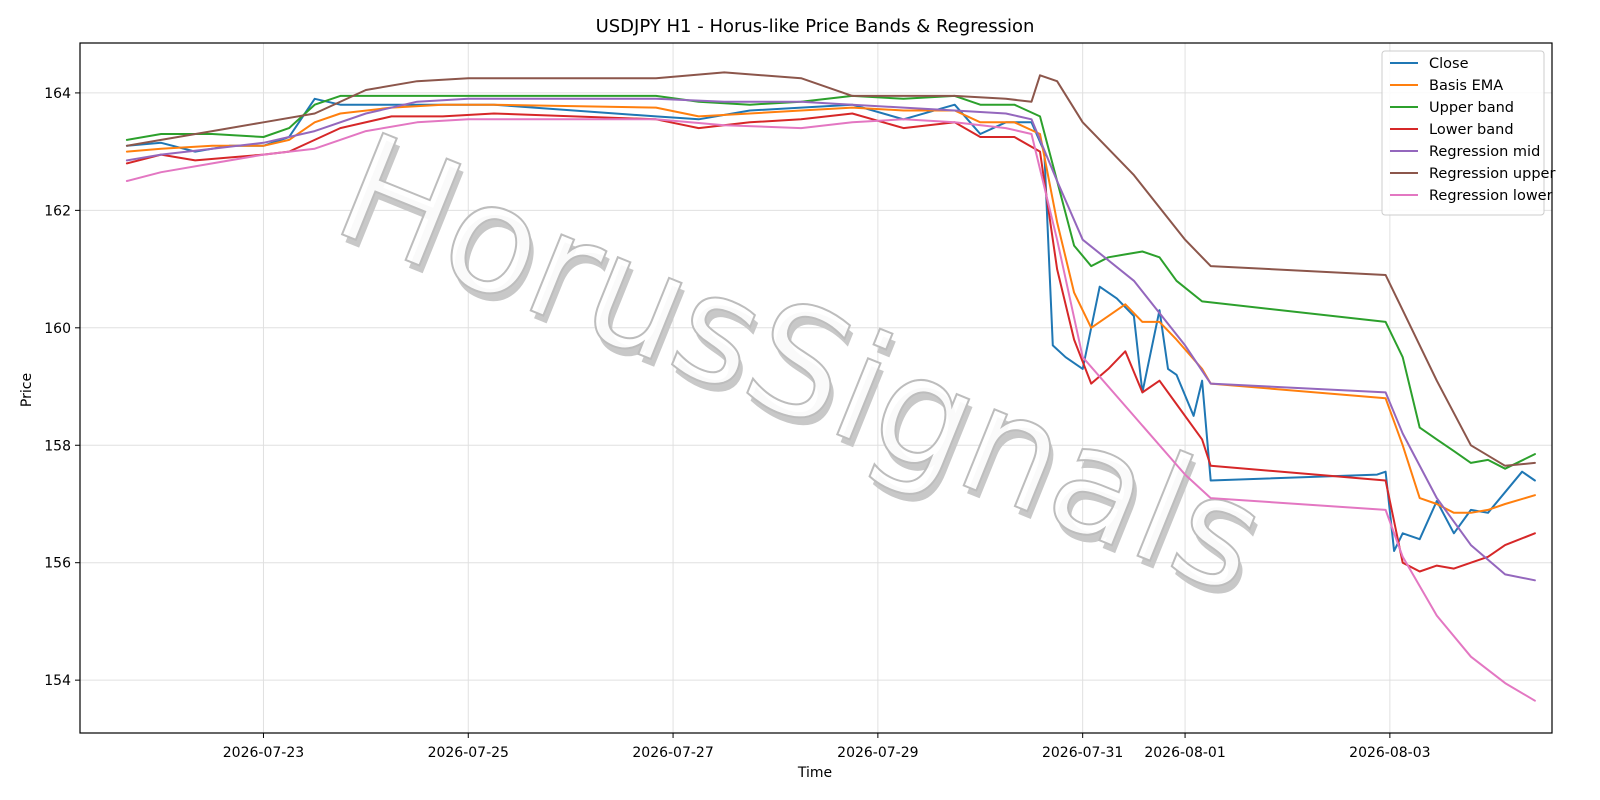 Image resolution: width=1600 pixels, height=800 pixels. What do you see at coordinates (468, 753) in the screenshot?
I see `x-tick-label: 2026-07-25` at bounding box center [468, 753].